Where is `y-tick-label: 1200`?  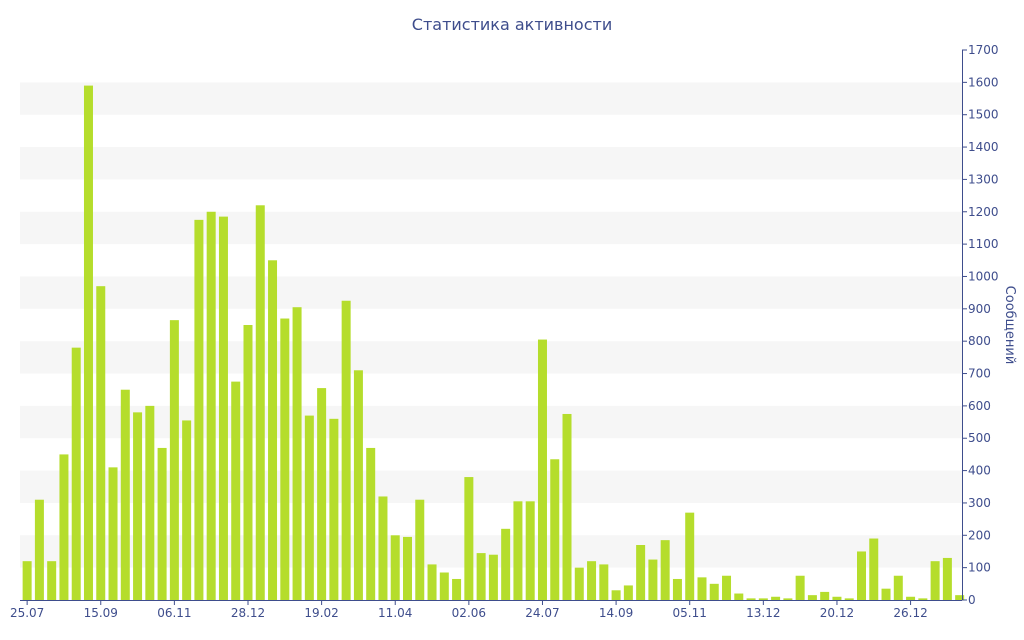 y-tick-label: 1200 is located at coordinates (983, 212).